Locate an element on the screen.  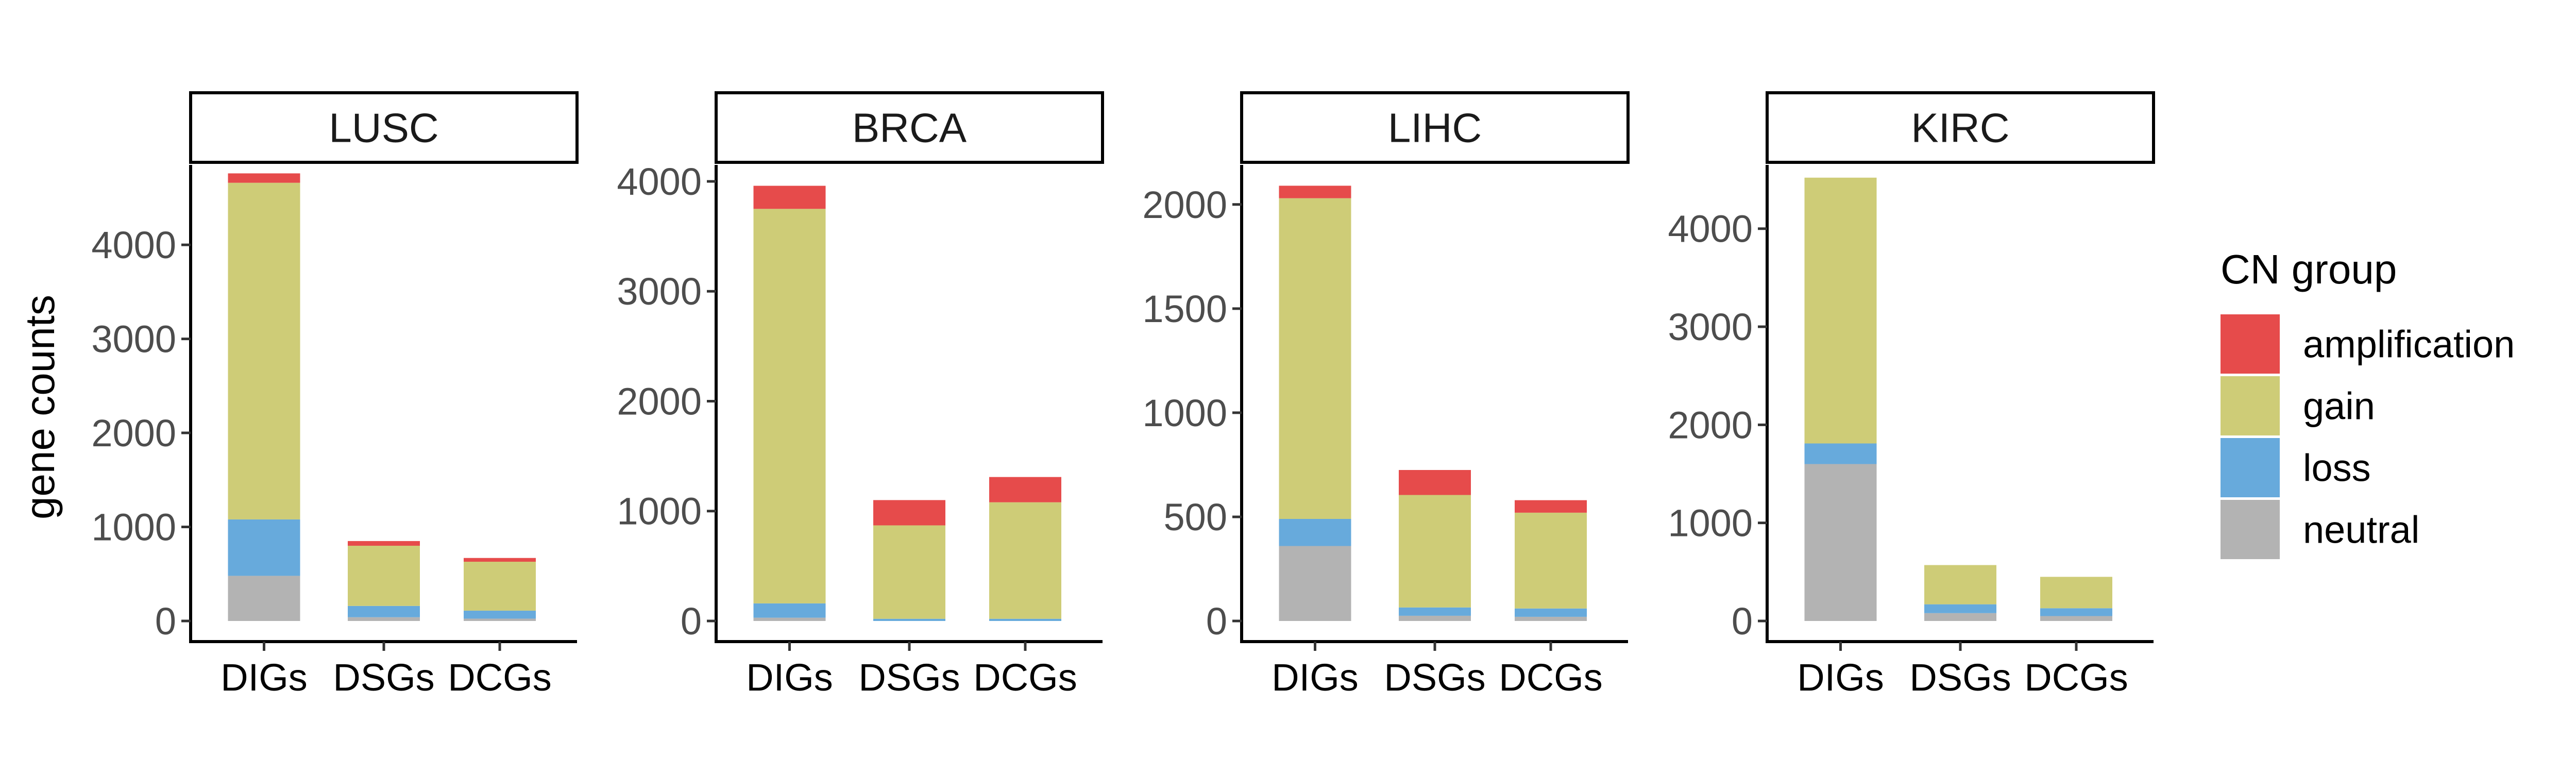
panel-kirc: KIRC 0 1000 2000 3000 4000 DIGs DSGs DCGs is located at coordinates (1911, 395).